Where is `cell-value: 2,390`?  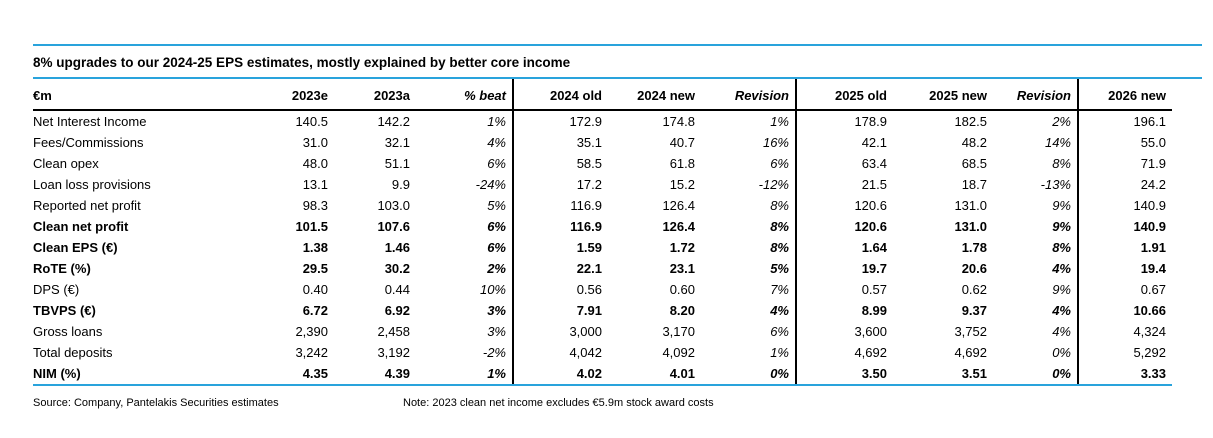
cell-value: 2,390 is located at coordinates (311, 331).